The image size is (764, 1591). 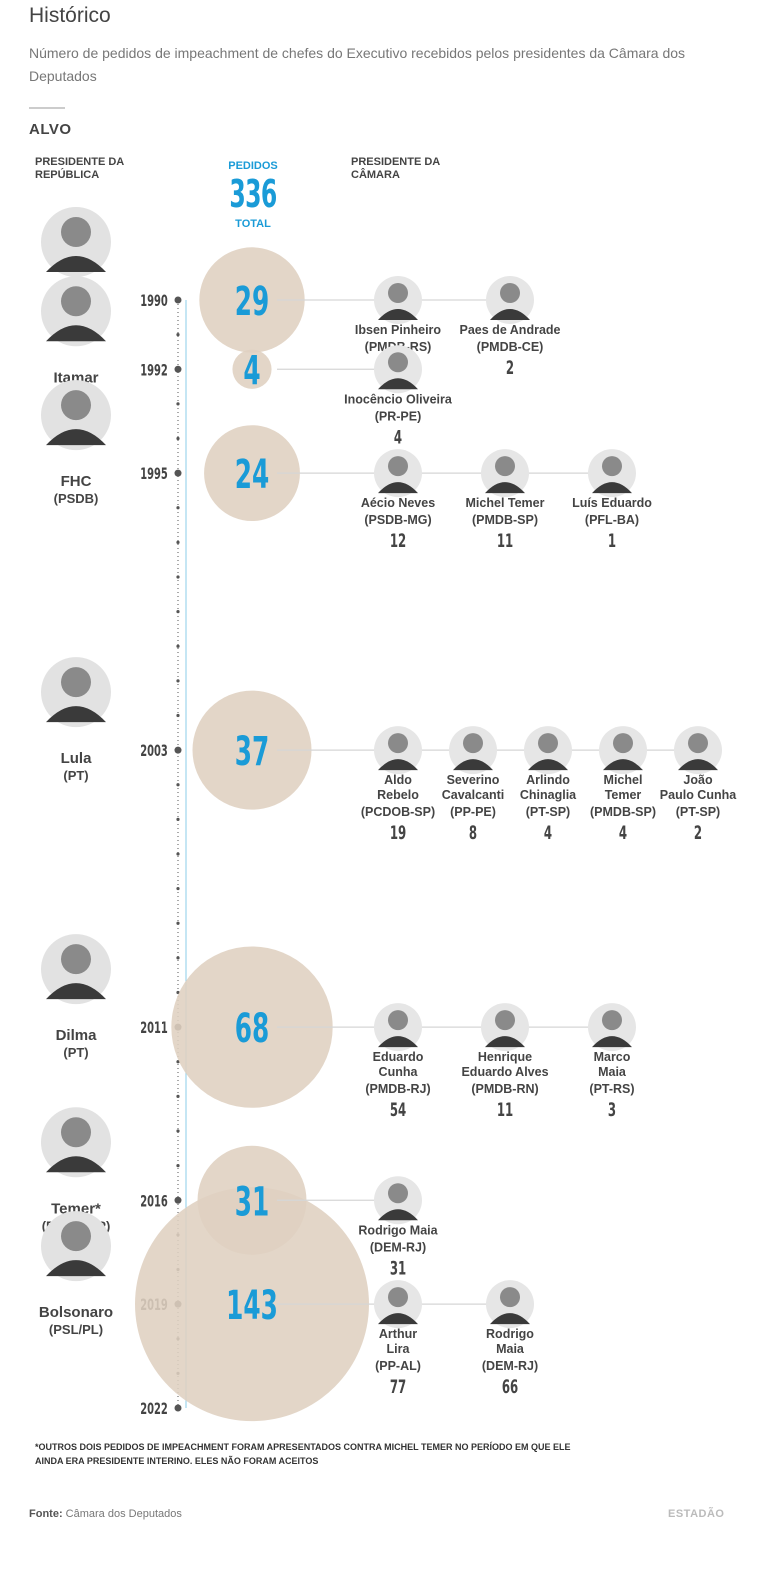 What do you see at coordinates (612, 503) in the screenshot?
I see `chamber-president-name: Luís Eduardo` at bounding box center [612, 503].